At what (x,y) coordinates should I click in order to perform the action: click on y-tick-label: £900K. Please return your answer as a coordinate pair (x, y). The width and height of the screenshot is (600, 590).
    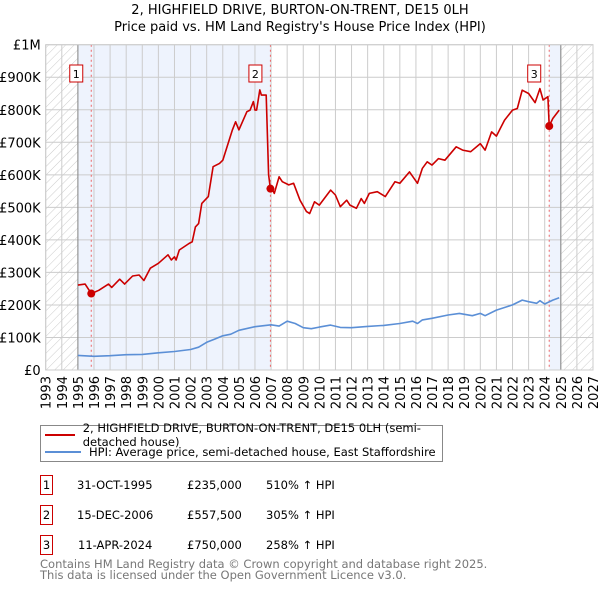
    Looking at the image, I should click on (20, 78).